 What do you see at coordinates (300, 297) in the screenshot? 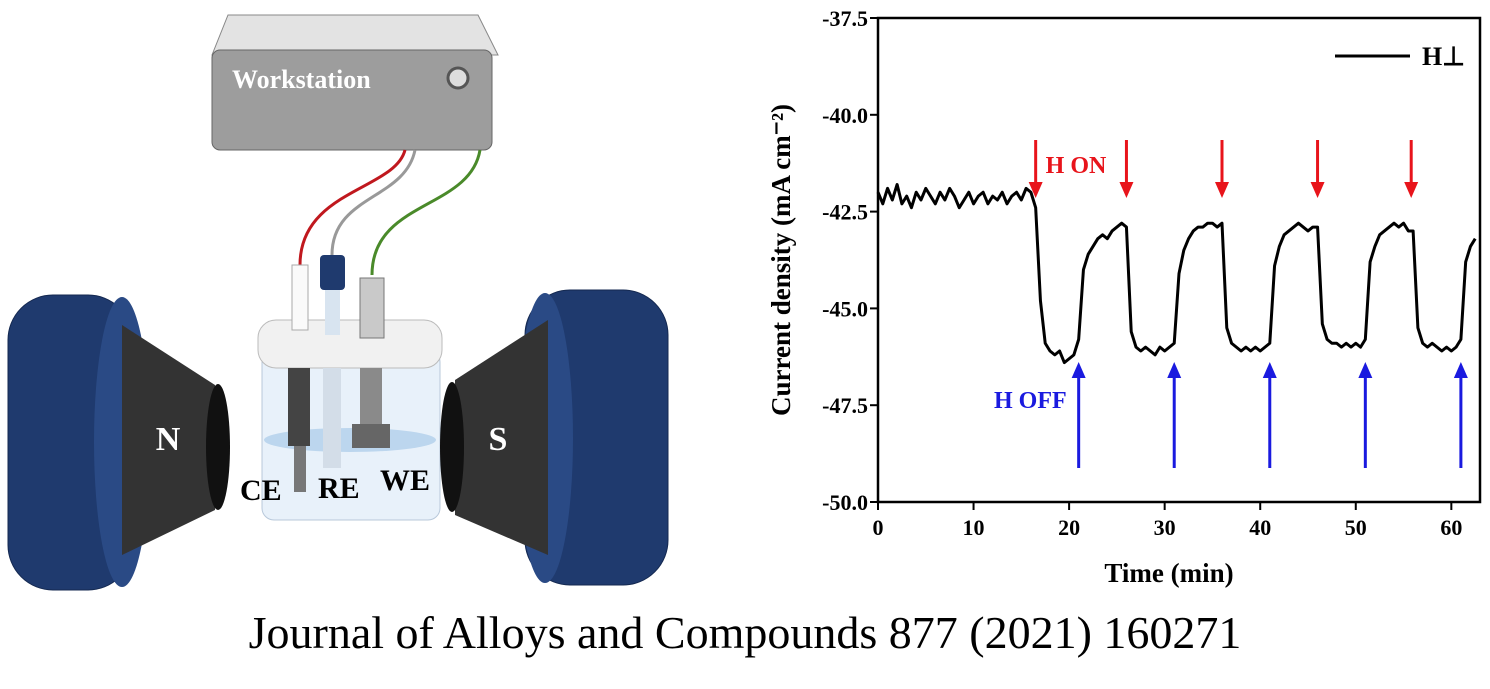
I see `ce-holder` at bounding box center [300, 297].